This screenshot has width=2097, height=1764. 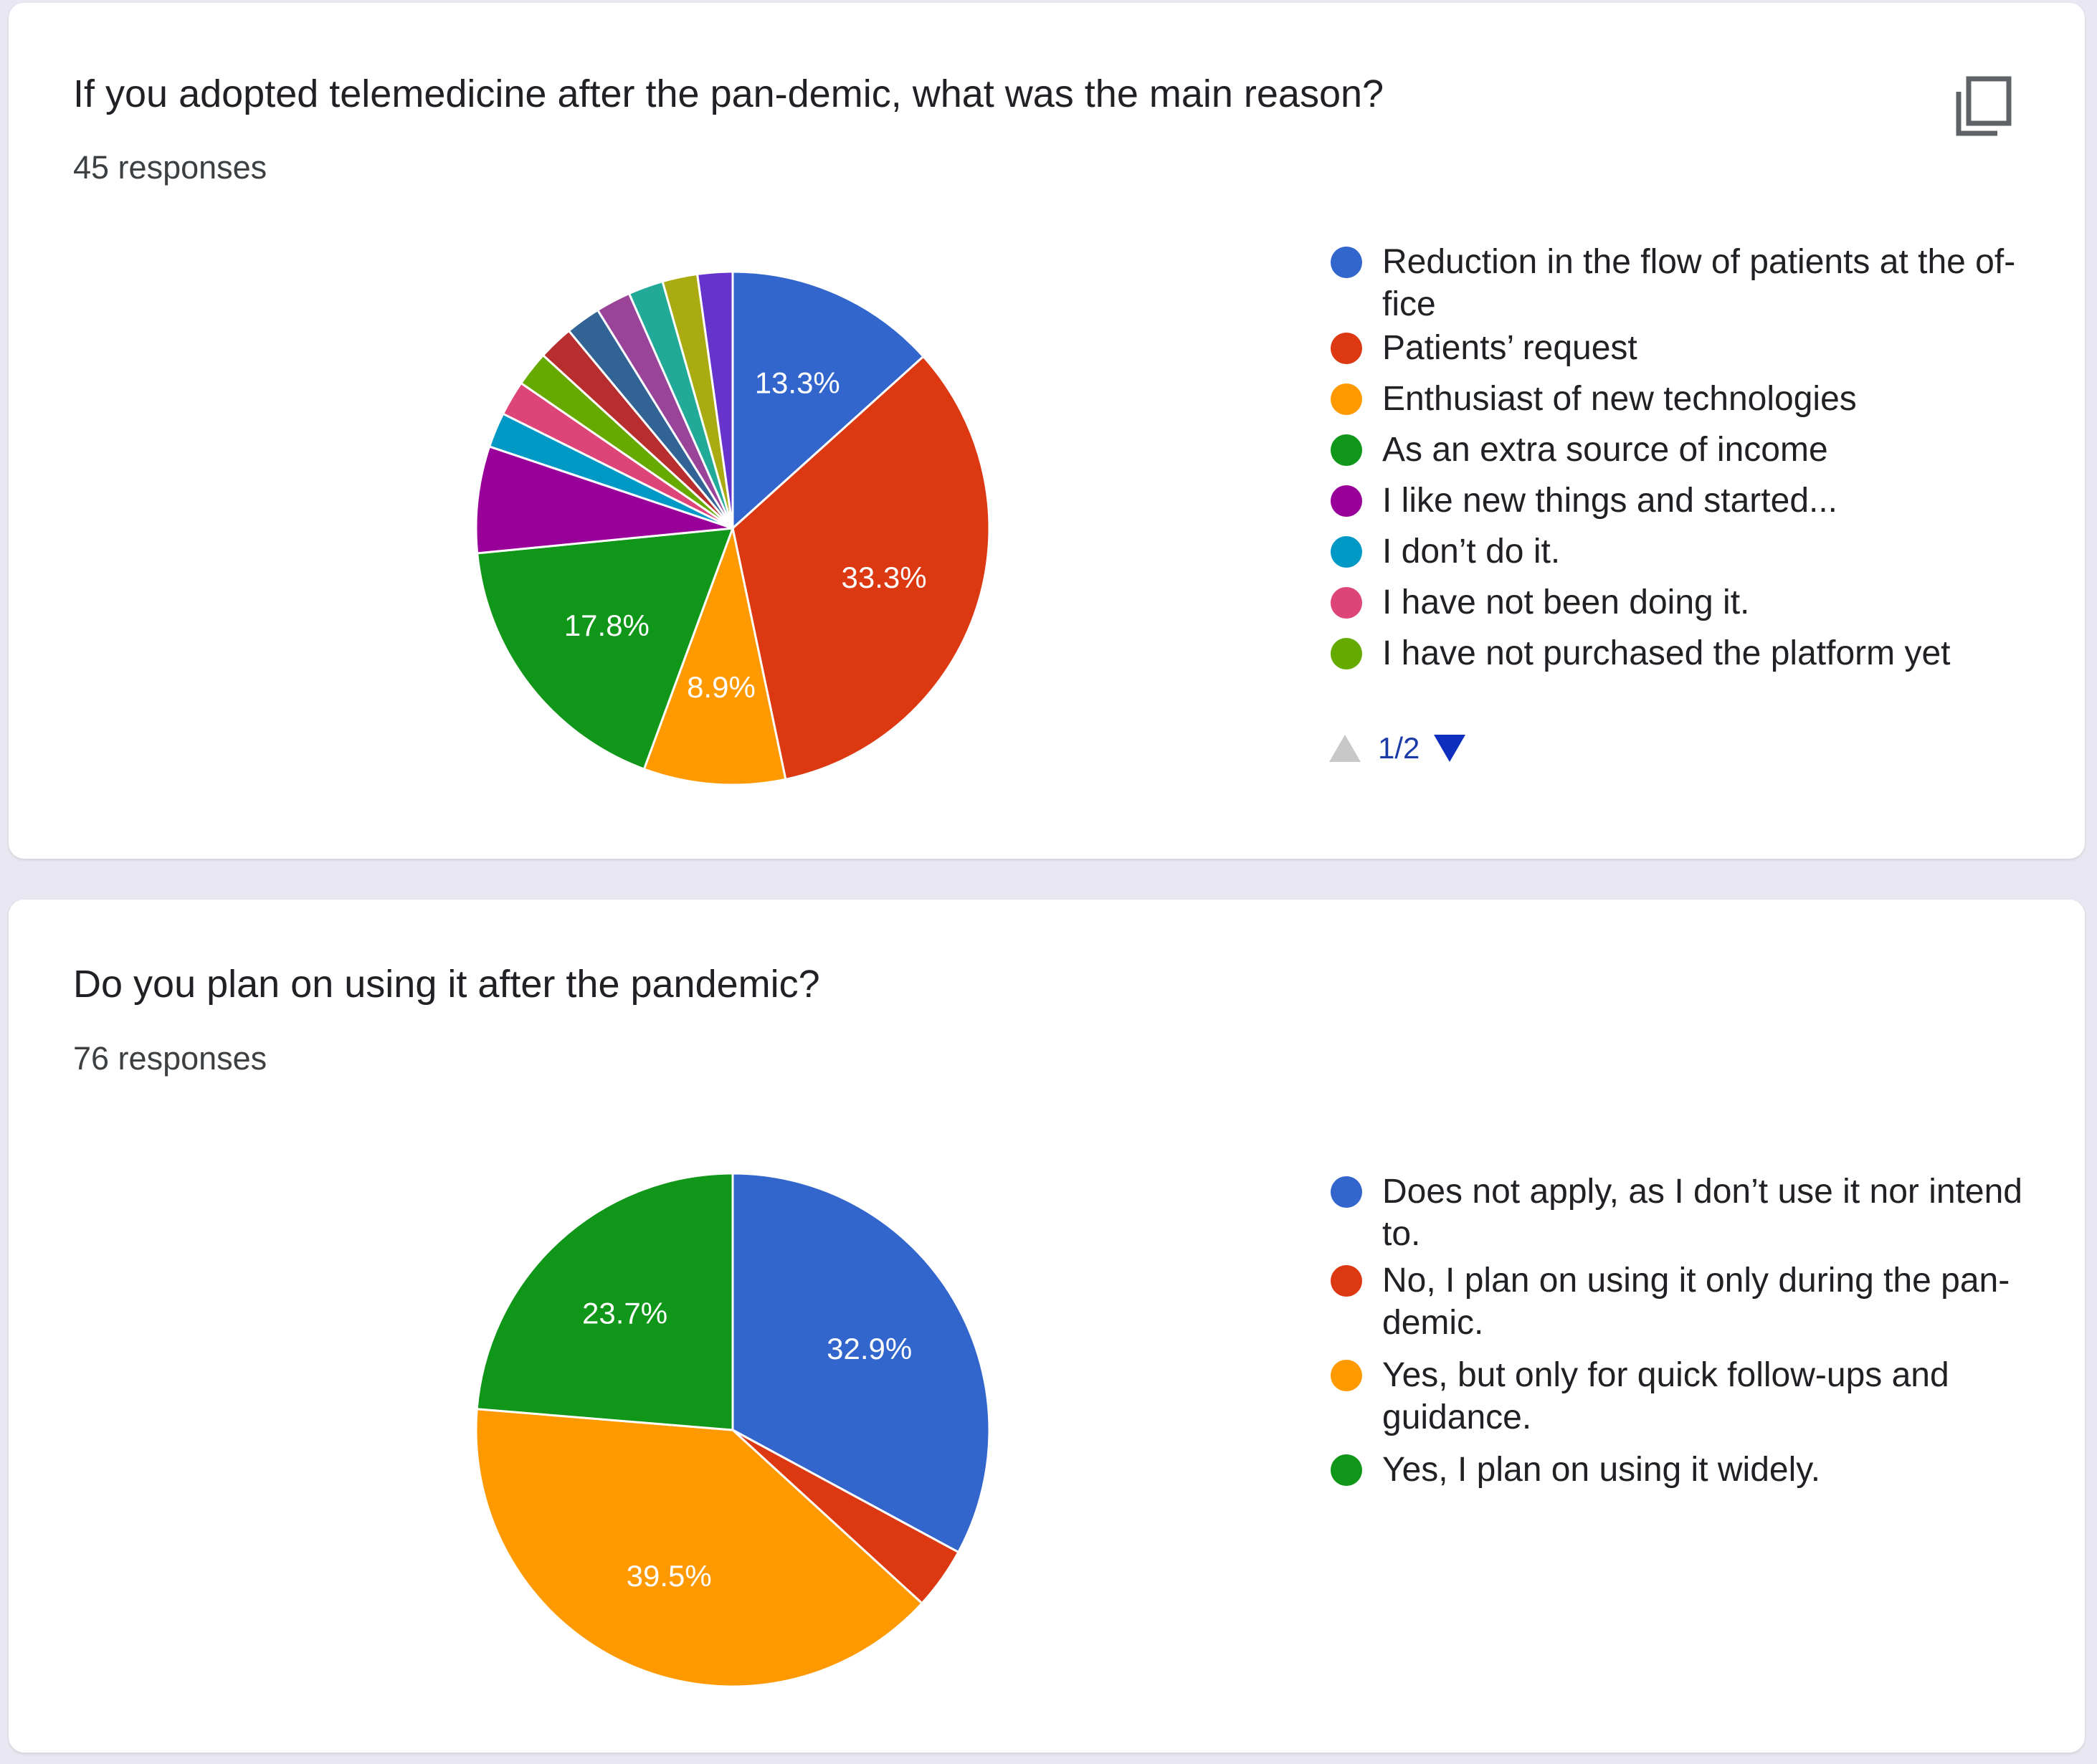 I want to click on legend-label: I have not purchased the platform yet, so click(x=1666, y=653).